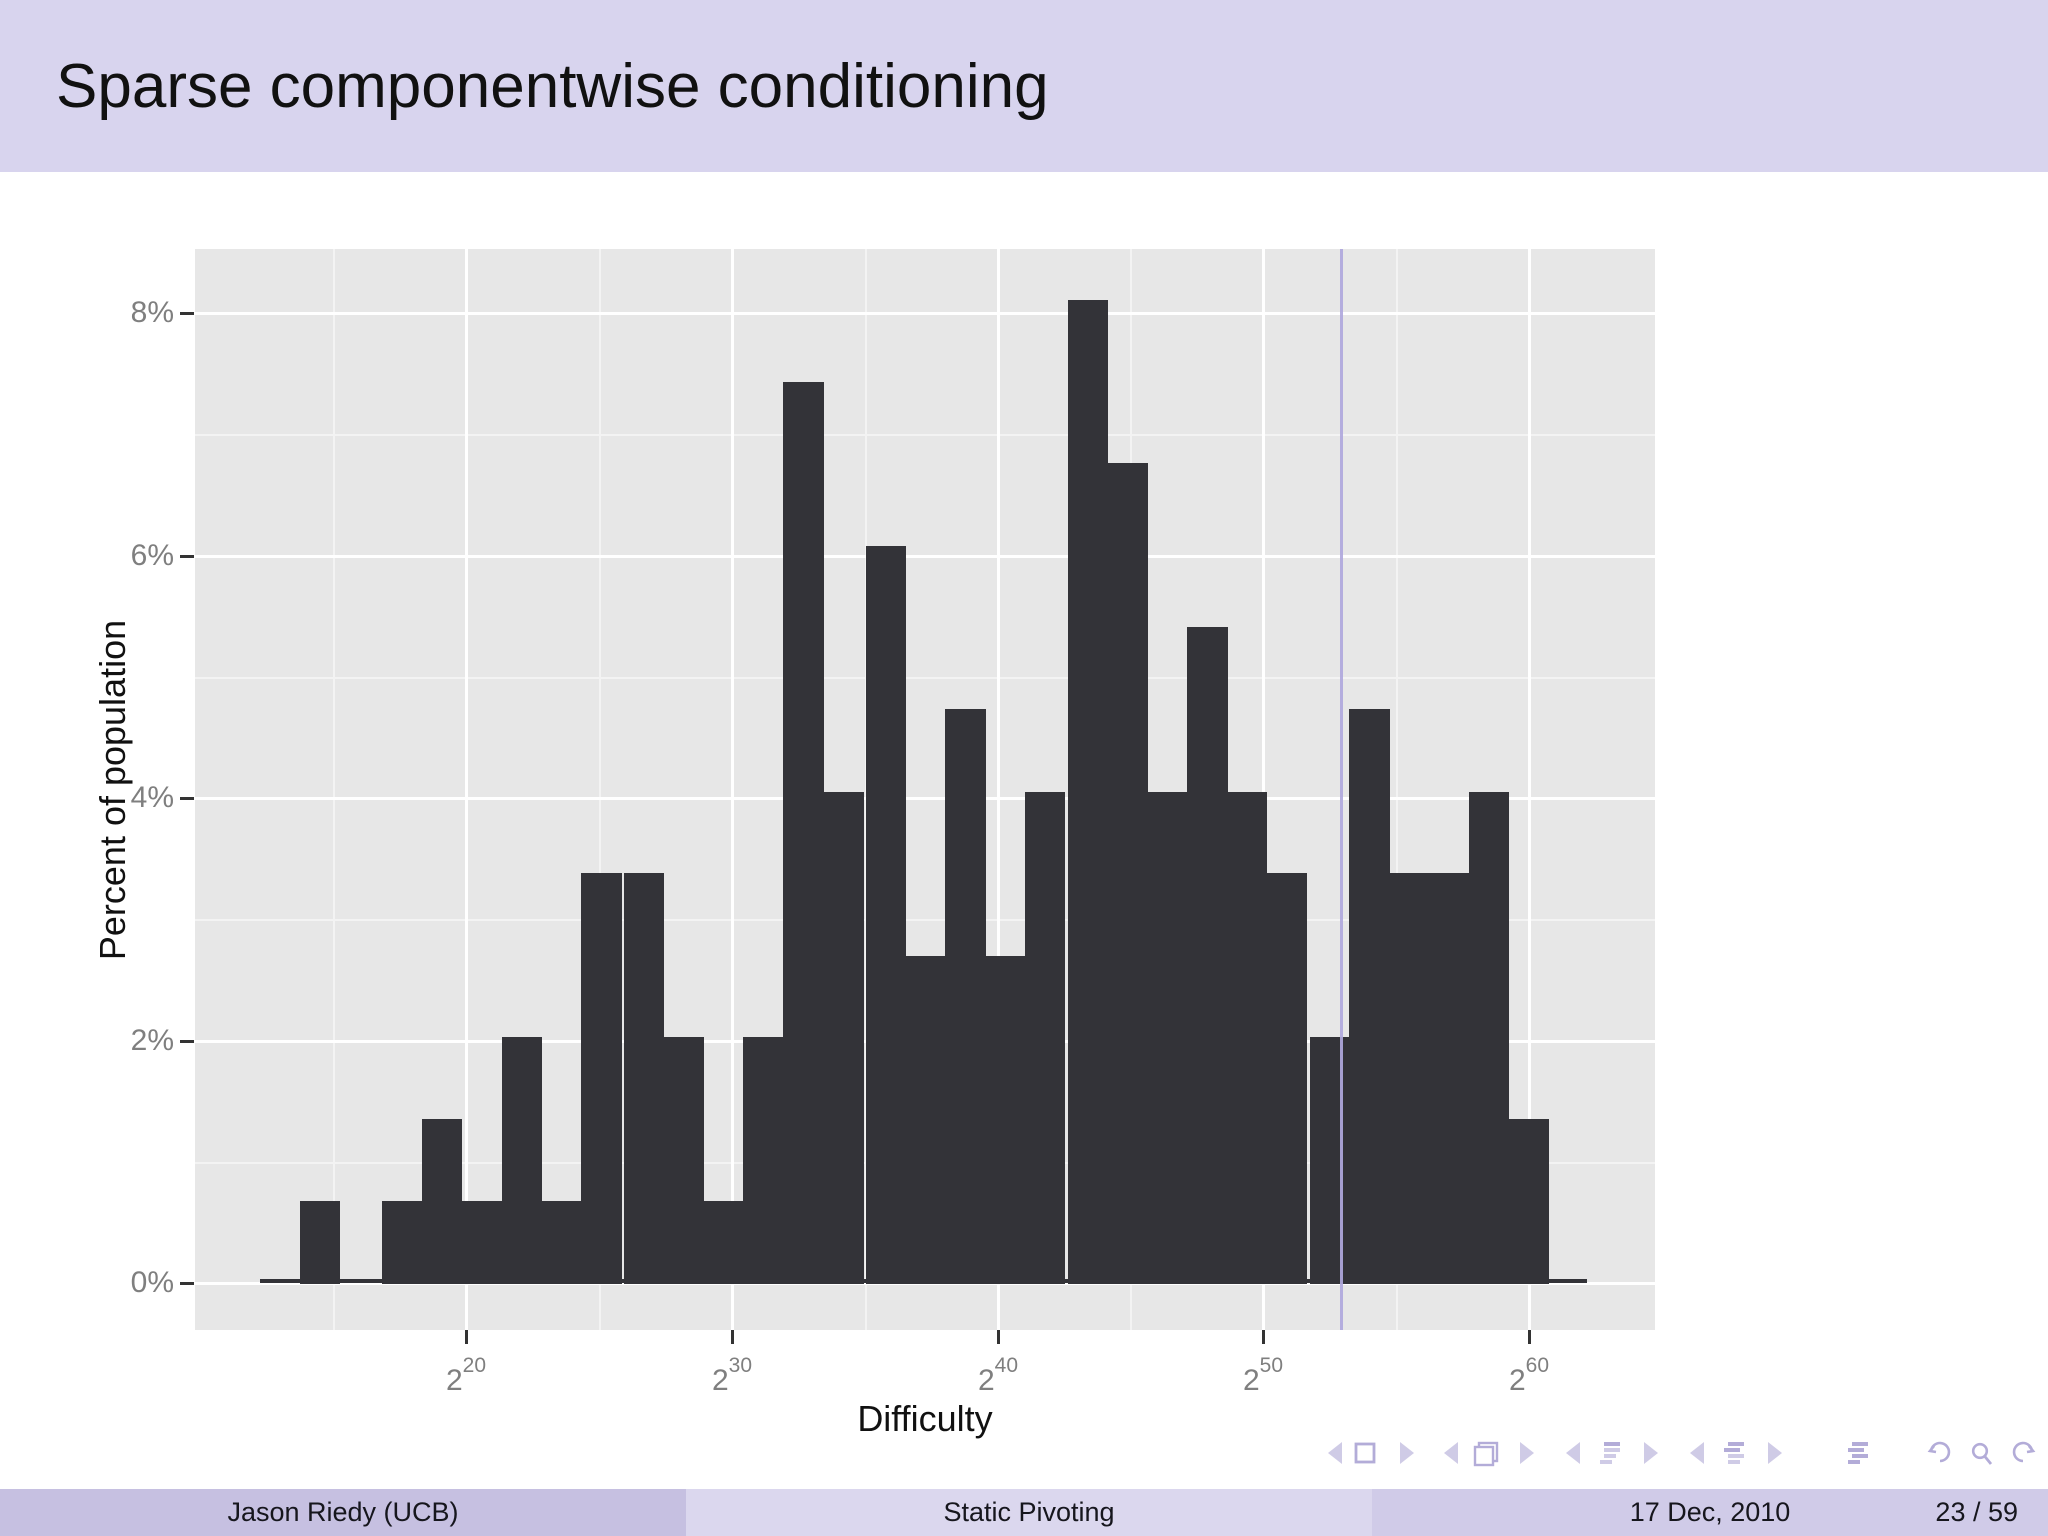 The width and height of the screenshot is (2048, 1536). Describe the element at coordinates (552, 86) in the screenshot. I see `slide-title: Sparse componentwise conditioning` at that location.